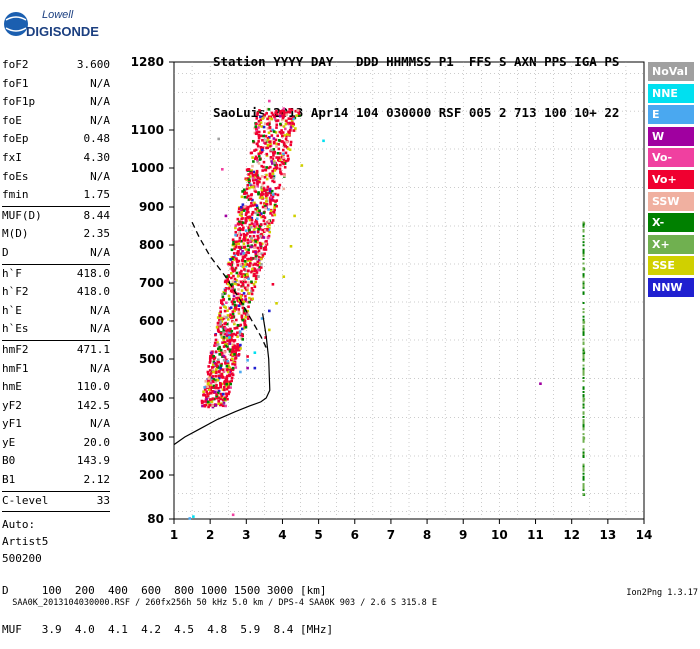 This screenshot has height=649, width=700. Describe the element at coordinates (56, 292) in the screenshot. I see `parameter-row: h`F2 418.0` at that location.